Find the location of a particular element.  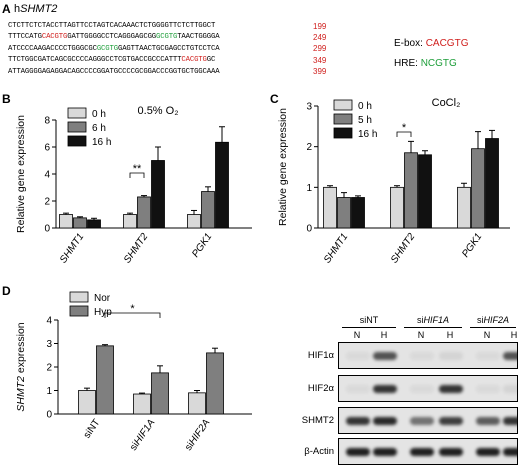

legend-label: 0 h is located at coordinates (365, 106).